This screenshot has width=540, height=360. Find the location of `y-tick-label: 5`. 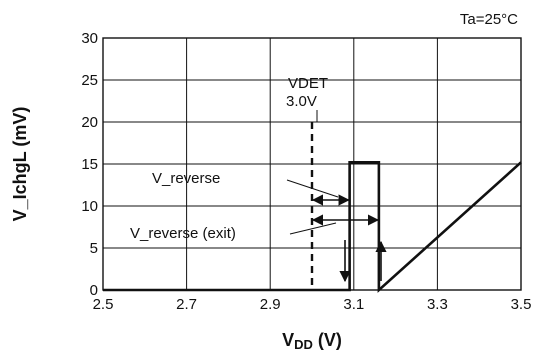

y-tick-label: 5 is located at coordinates (94, 248).